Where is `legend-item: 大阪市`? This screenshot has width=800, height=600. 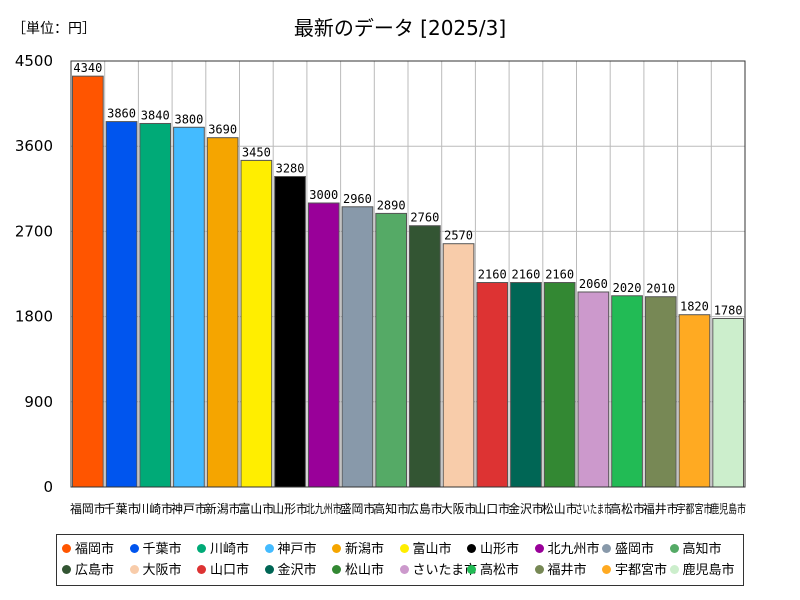
legend-item: 大阪市 is located at coordinates (155, 571).